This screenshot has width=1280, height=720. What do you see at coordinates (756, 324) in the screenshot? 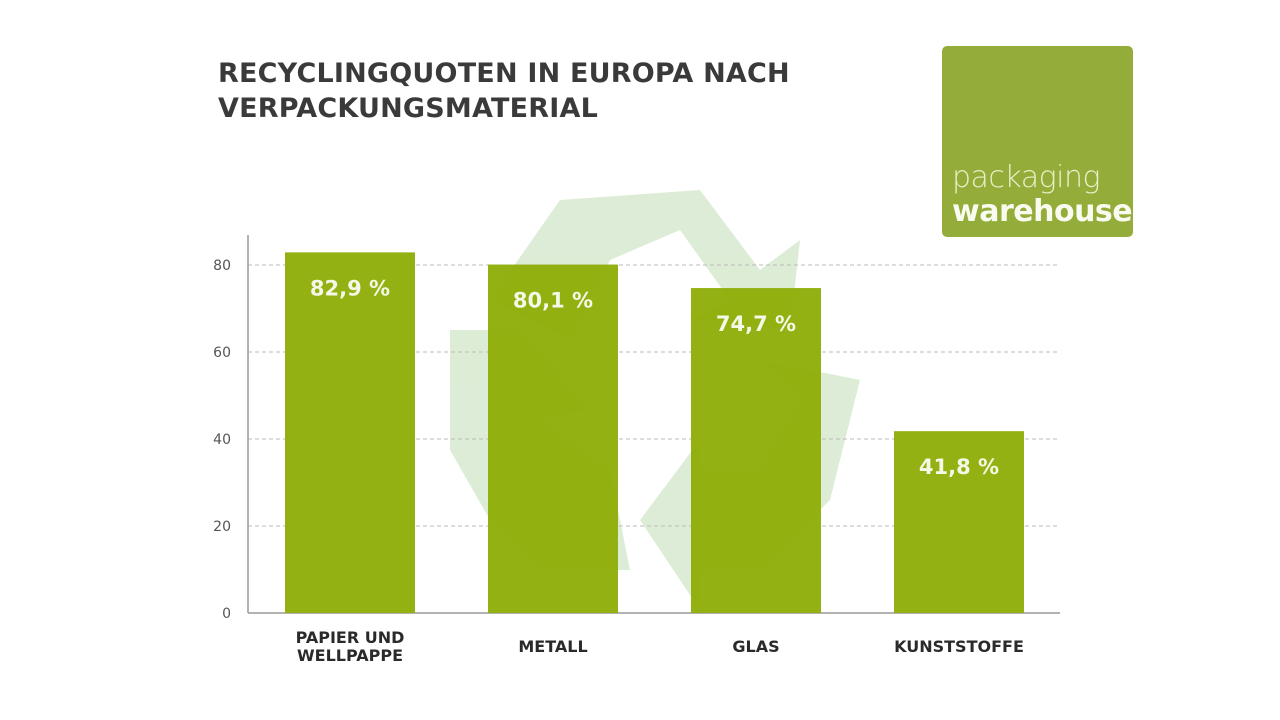
I see `data-label: 74,7 %` at bounding box center [756, 324].